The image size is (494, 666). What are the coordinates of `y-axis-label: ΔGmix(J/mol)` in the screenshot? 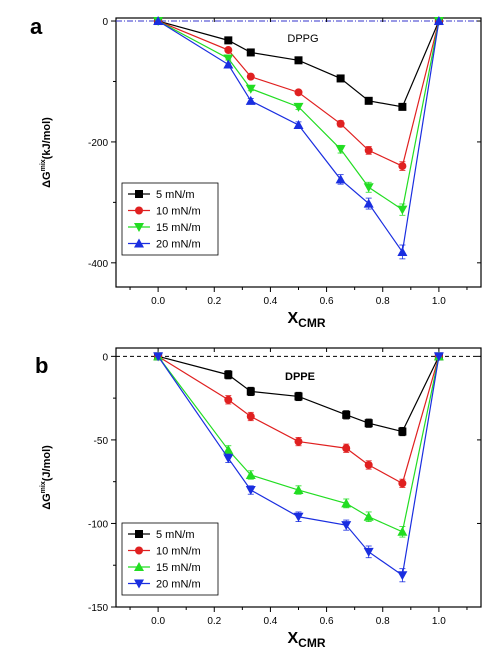 It's located at (46, 477).